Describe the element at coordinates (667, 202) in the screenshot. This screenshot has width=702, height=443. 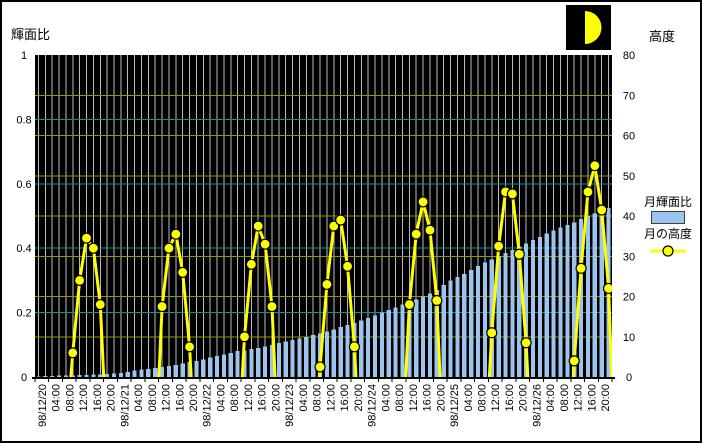
I see `legend-label-moon-fraction: 月輝面比` at that location.